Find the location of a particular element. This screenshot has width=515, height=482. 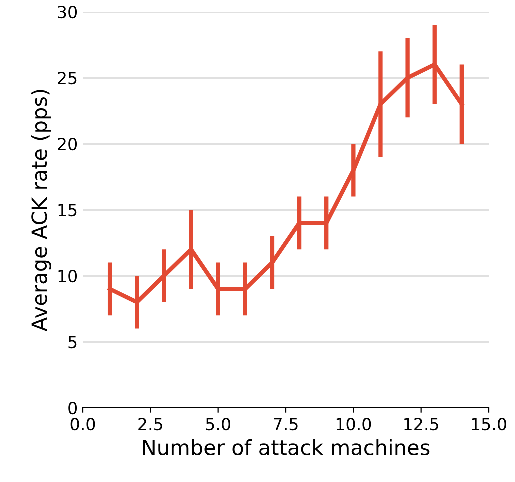

y-tick-label: 30 is located at coordinates (68, 12).